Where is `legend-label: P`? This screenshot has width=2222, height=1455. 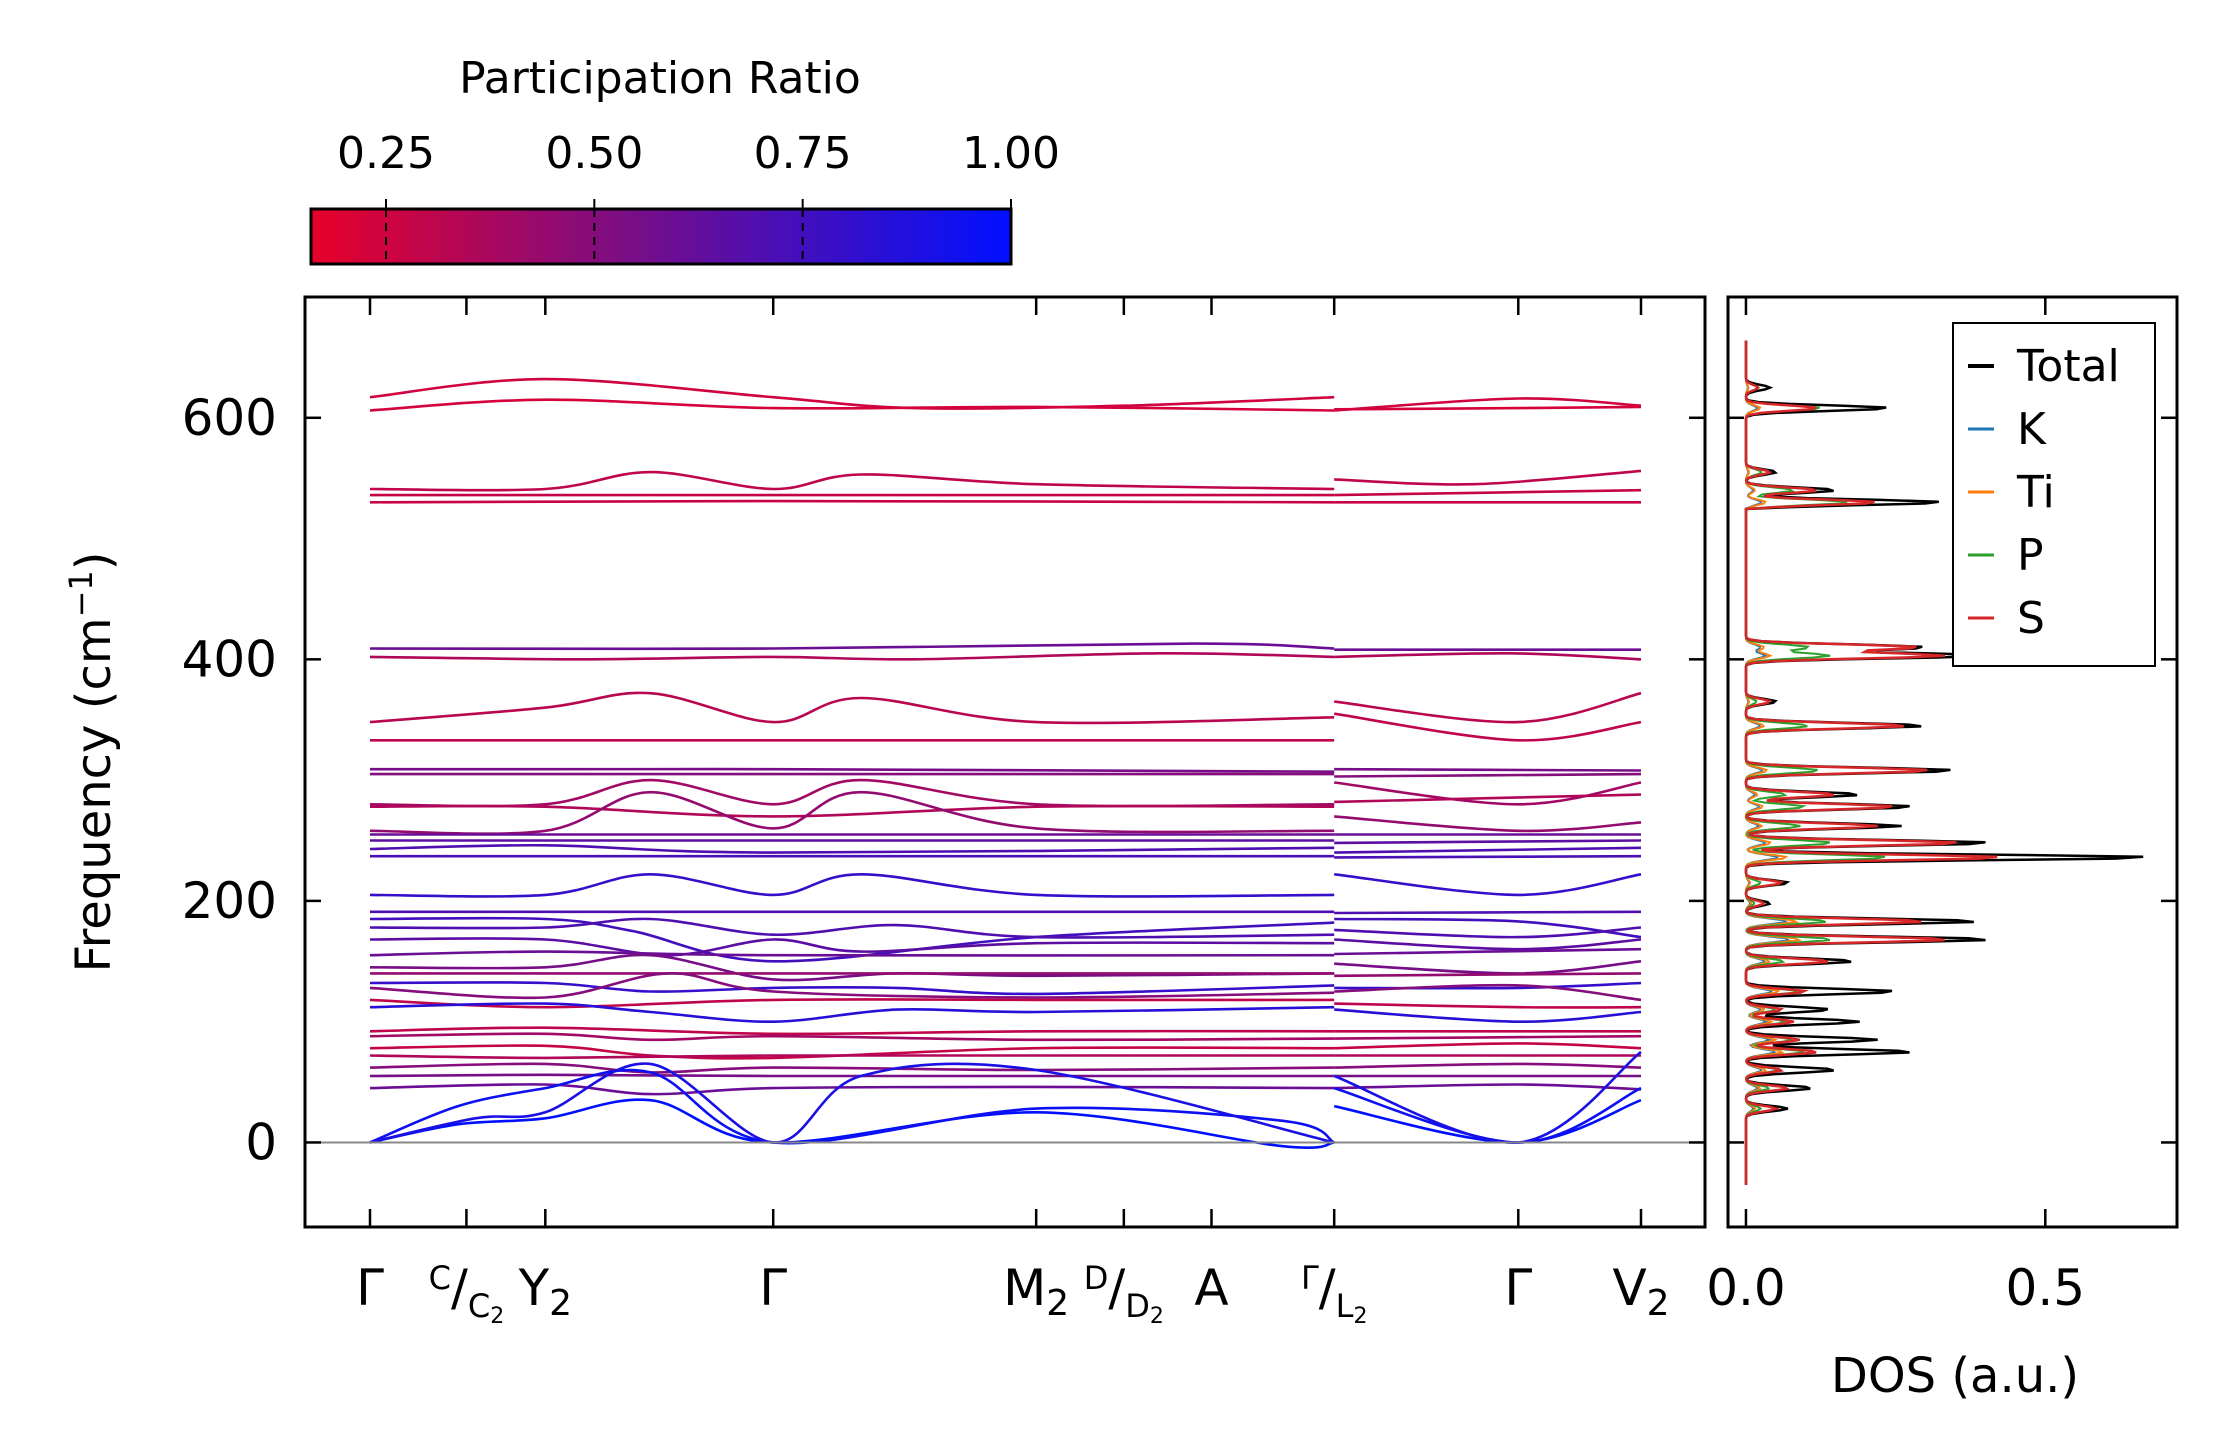 legend-label: P is located at coordinates (2030, 555).